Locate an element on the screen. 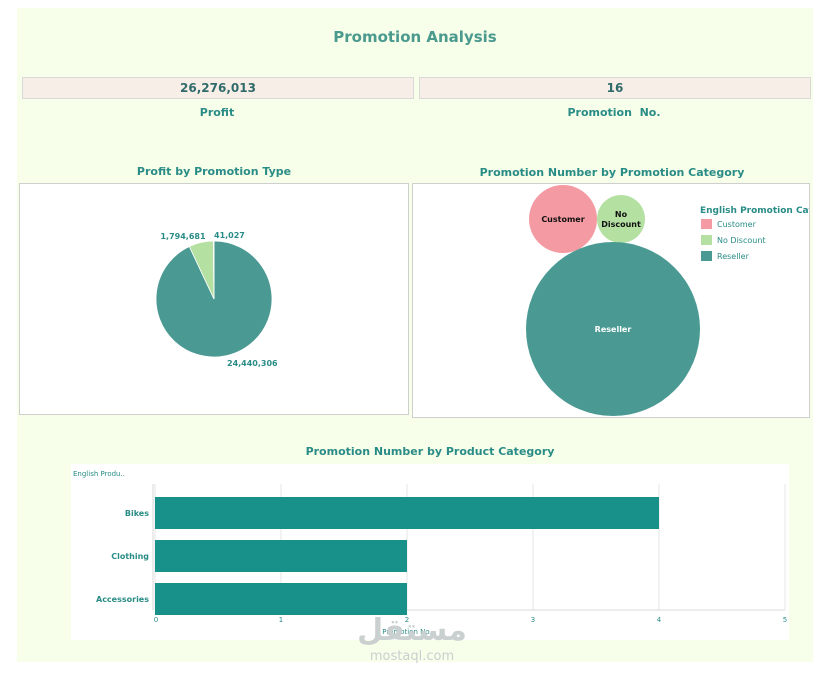  pie-chart-title: Profit by Promotion Type is located at coordinates (214, 171).